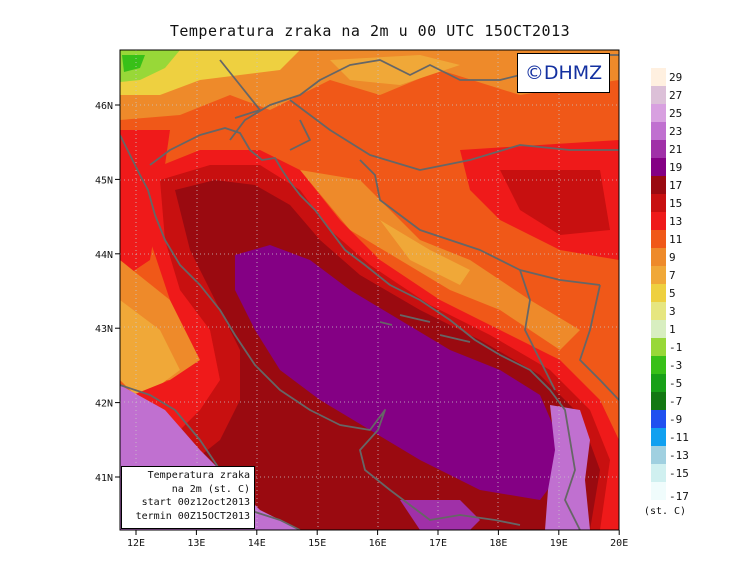  What do you see at coordinates (555, 202) in the screenshot?
I see `east-darkred-zone` at bounding box center [555, 202].